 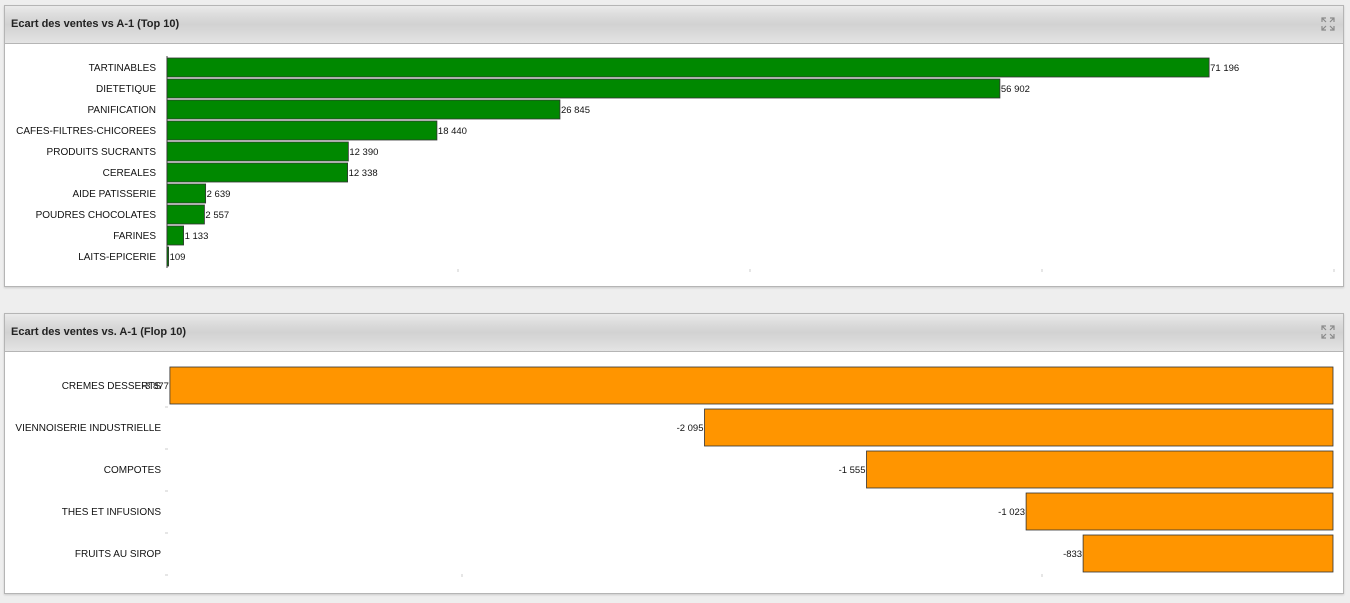 What do you see at coordinates (133, 470) in the screenshot?
I see `flop10-category-label: COMPOTES` at bounding box center [133, 470].